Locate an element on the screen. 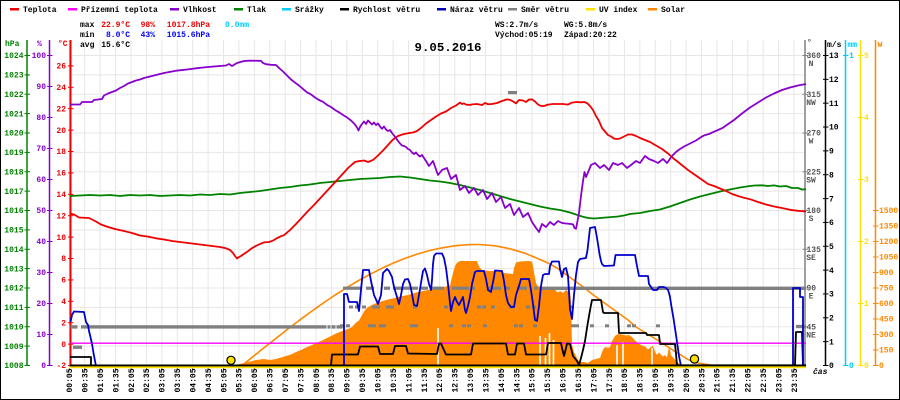 This screenshot has height=400, width=900. svg-text: 04:35 is located at coordinates (209, 380).